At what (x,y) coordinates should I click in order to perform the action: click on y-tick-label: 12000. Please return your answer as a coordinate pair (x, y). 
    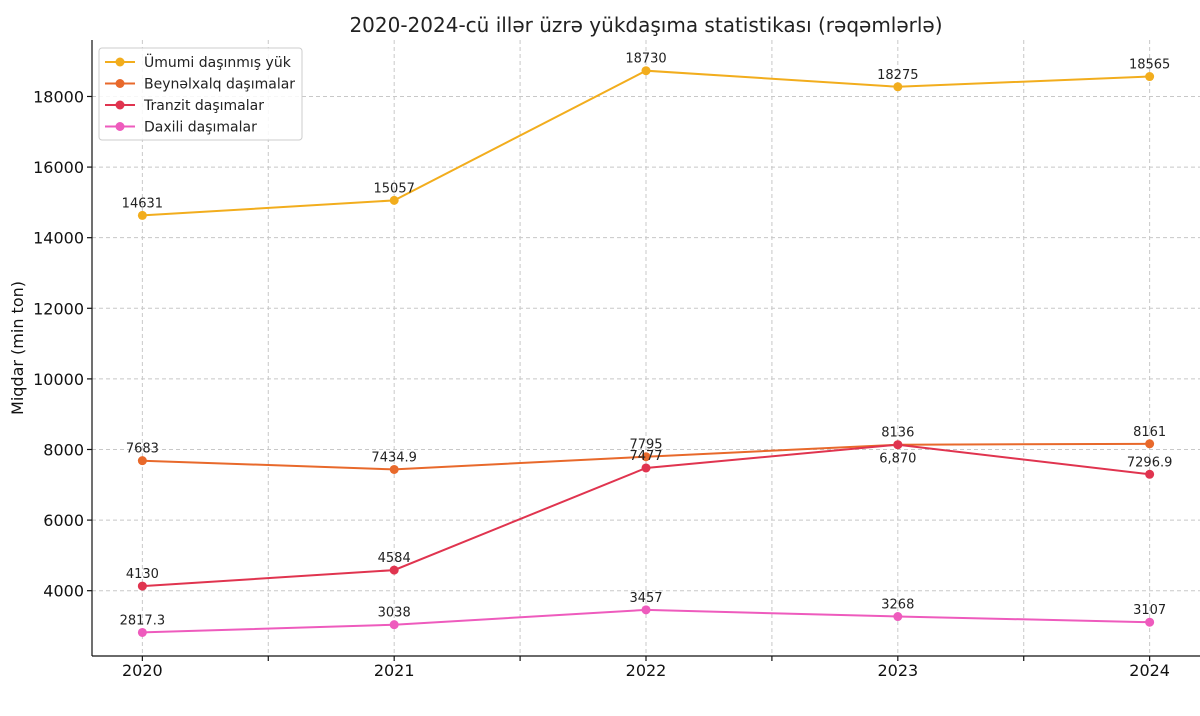
    Looking at the image, I should click on (58, 308).